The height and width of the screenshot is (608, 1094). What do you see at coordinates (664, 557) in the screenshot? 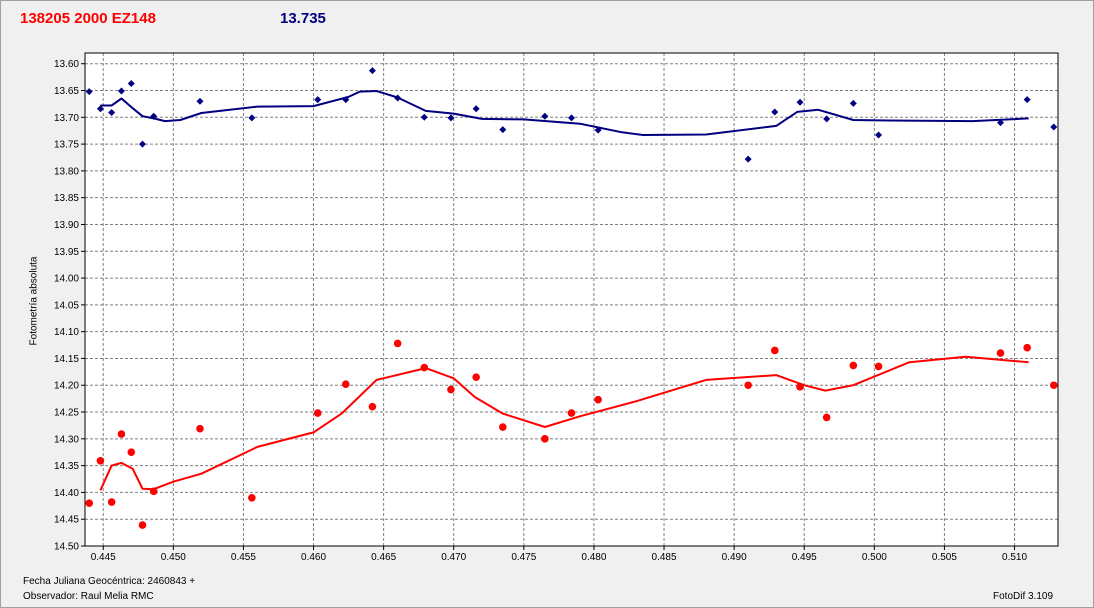
I see `x-tick-label: 0.485` at bounding box center [664, 557].